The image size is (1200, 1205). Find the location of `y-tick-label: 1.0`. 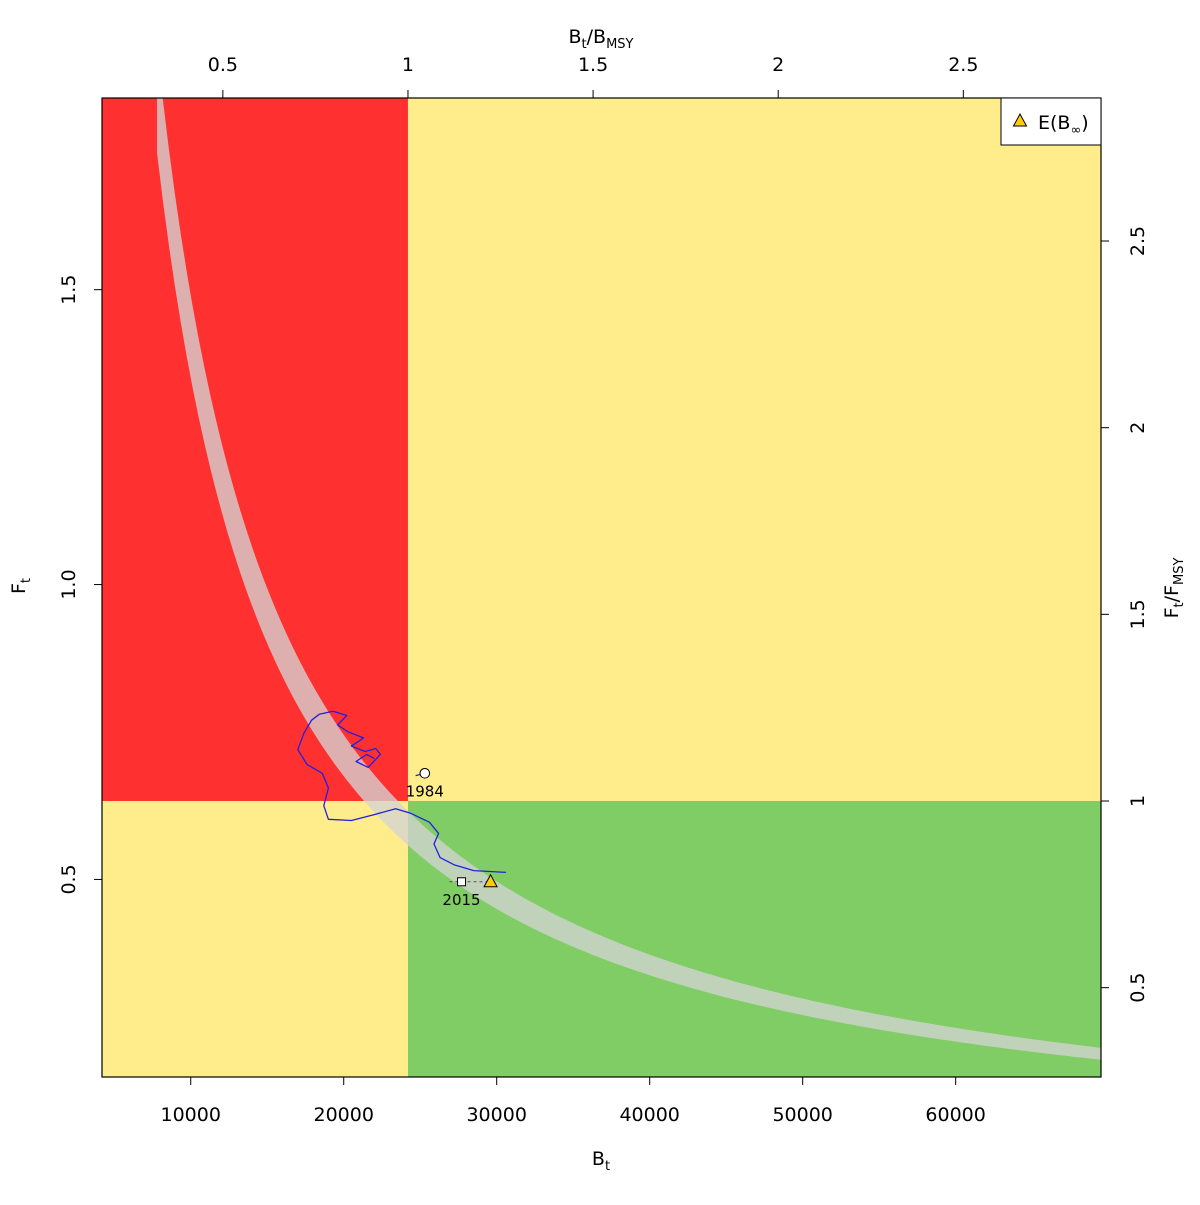

y-tick-label: 1.0 is located at coordinates (69, 584).